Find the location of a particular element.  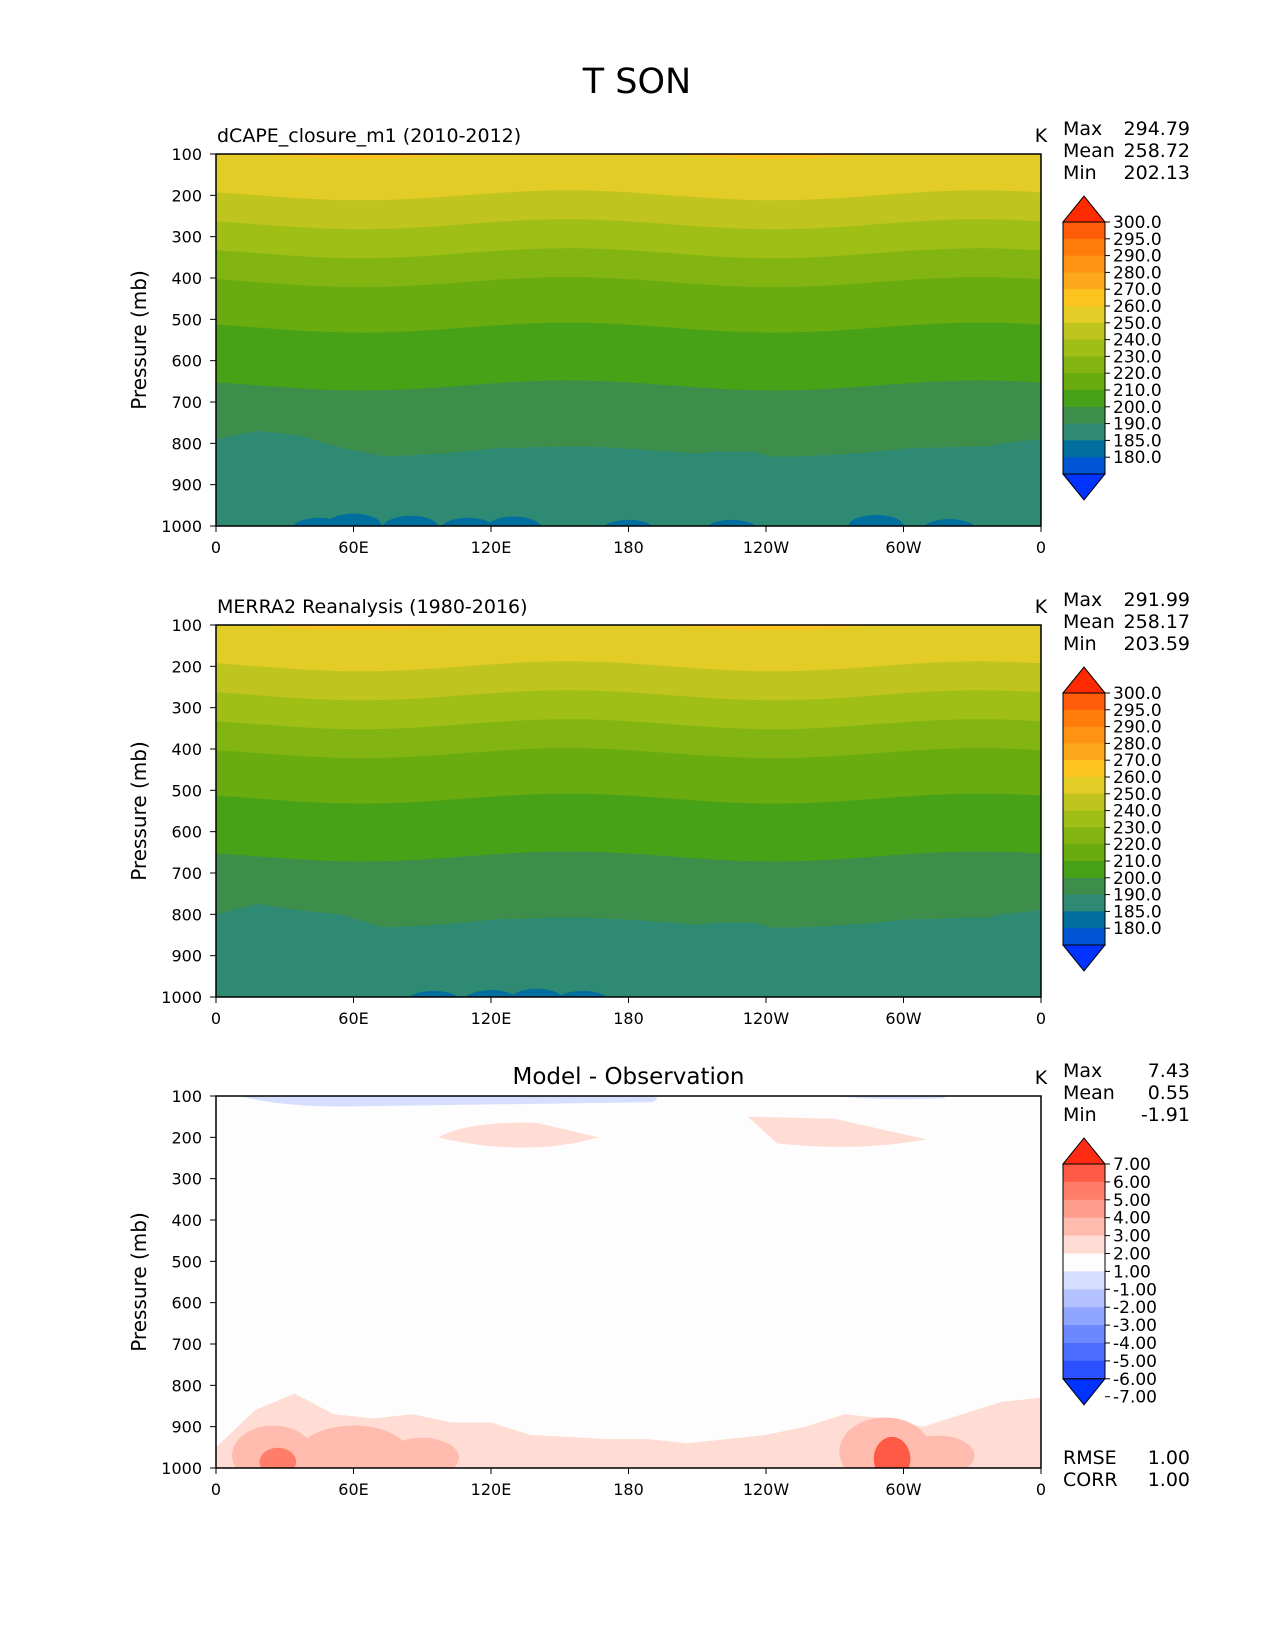

colorbar-tick-label: -1.00 is located at coordinates (1135, 1290).